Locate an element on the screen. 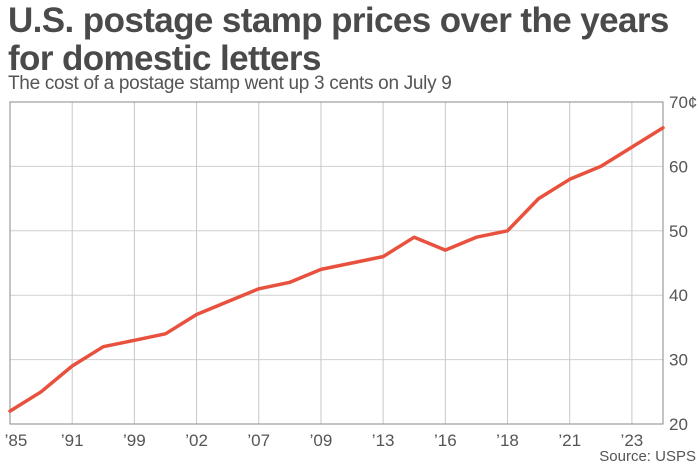 Image resolution: width=700 pixels, height=471 pixels. x-tick-label: ’07 is located at coordinates (258, 440).